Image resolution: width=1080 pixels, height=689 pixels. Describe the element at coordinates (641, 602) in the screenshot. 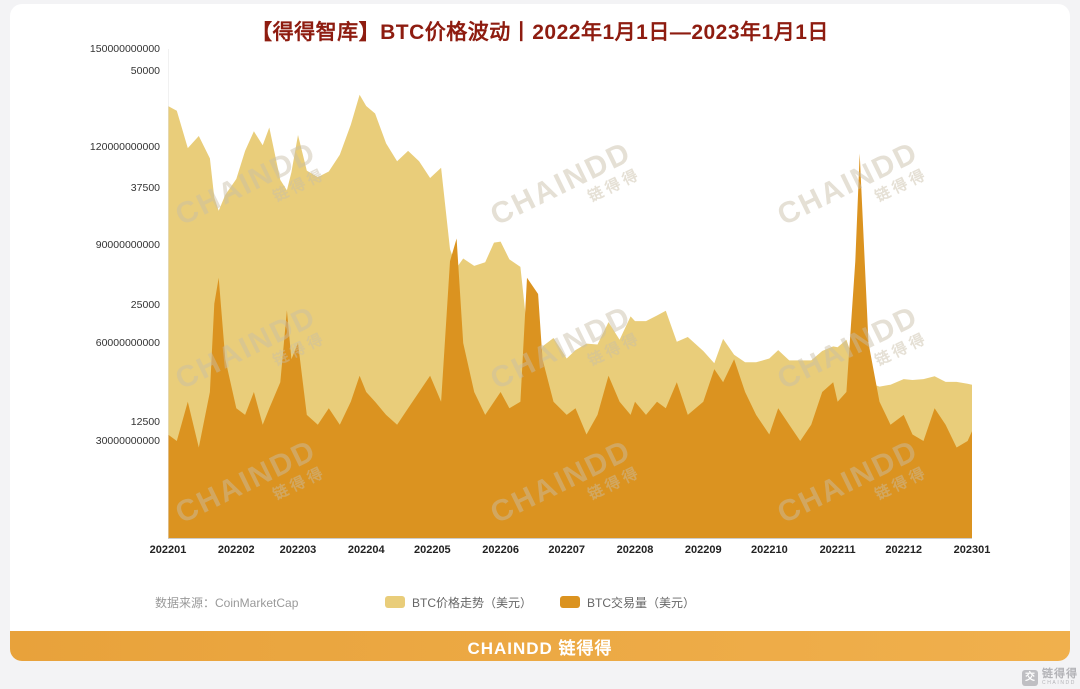

I see `legend-label-volume: BTC交易量（美元）` at that location.